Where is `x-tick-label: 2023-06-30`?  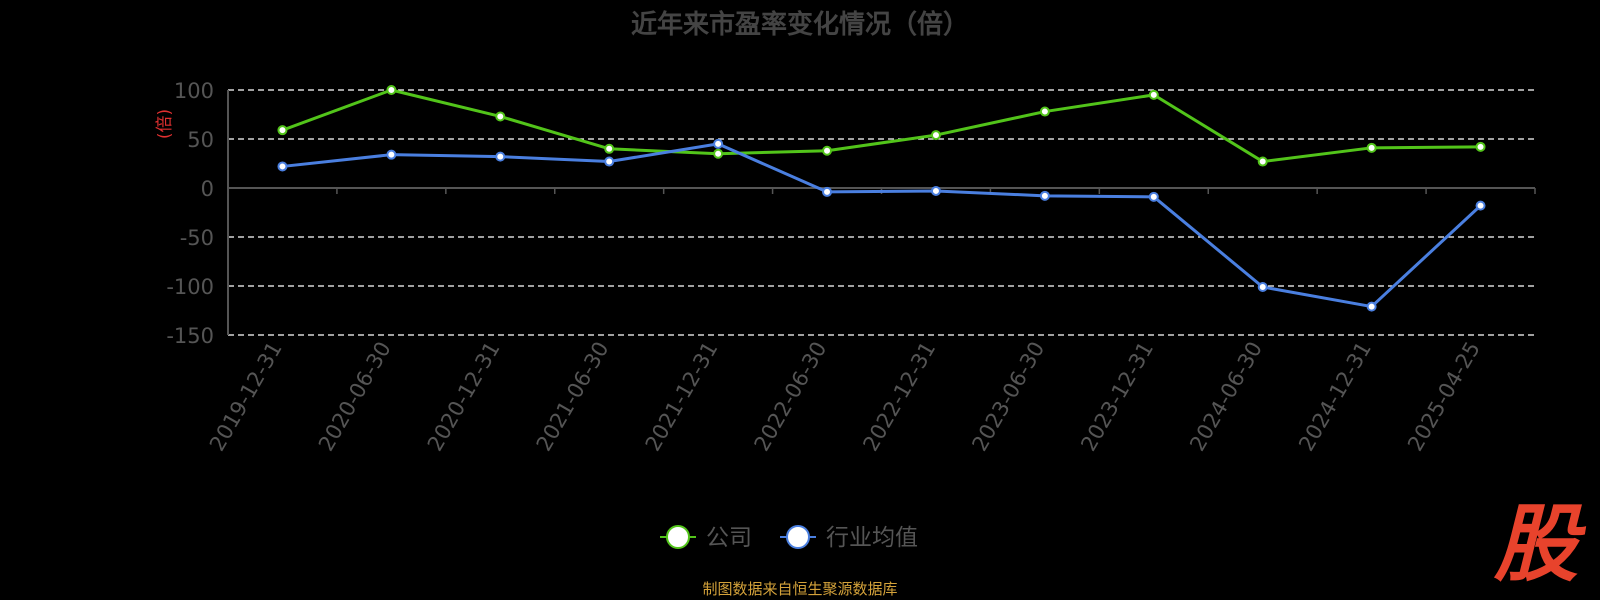
x-tick-label: 2023-06-30 is located at coordinates (1008, 397).